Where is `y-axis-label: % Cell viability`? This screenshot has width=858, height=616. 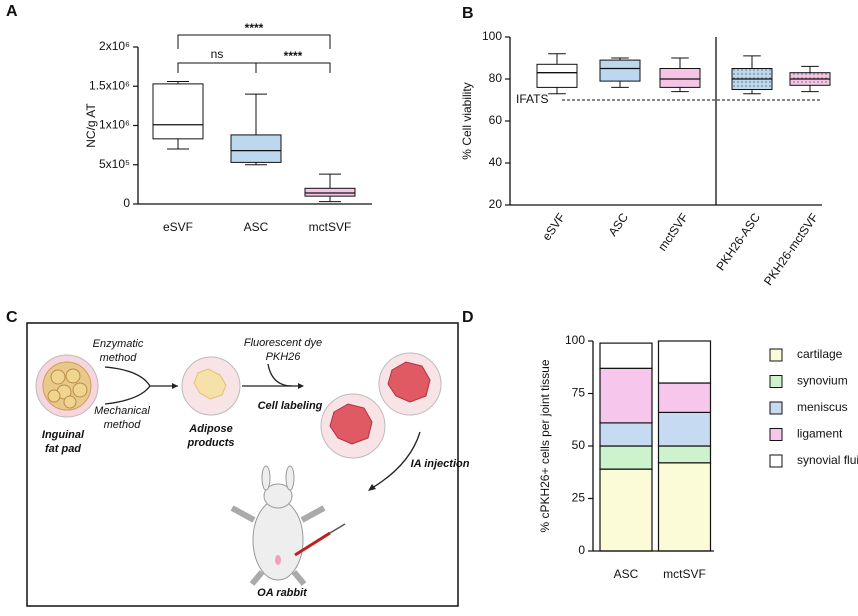 y-axis-label: % Cell viability is located at coordinates (467, 120).